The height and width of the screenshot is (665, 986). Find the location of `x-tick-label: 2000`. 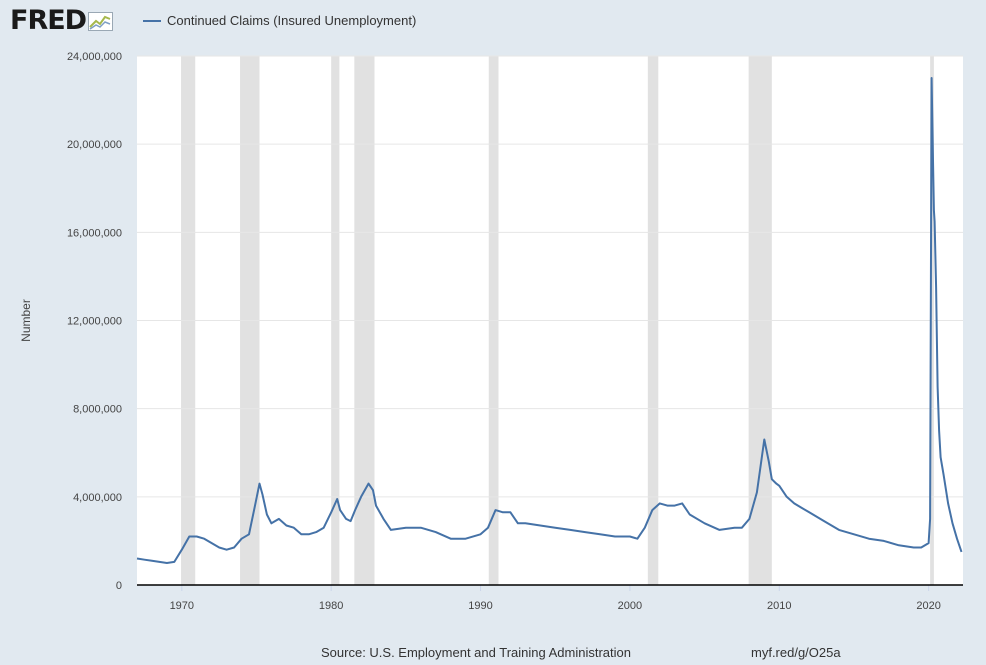

x-tick-label: 2000 is located at coordinates (630, 606).